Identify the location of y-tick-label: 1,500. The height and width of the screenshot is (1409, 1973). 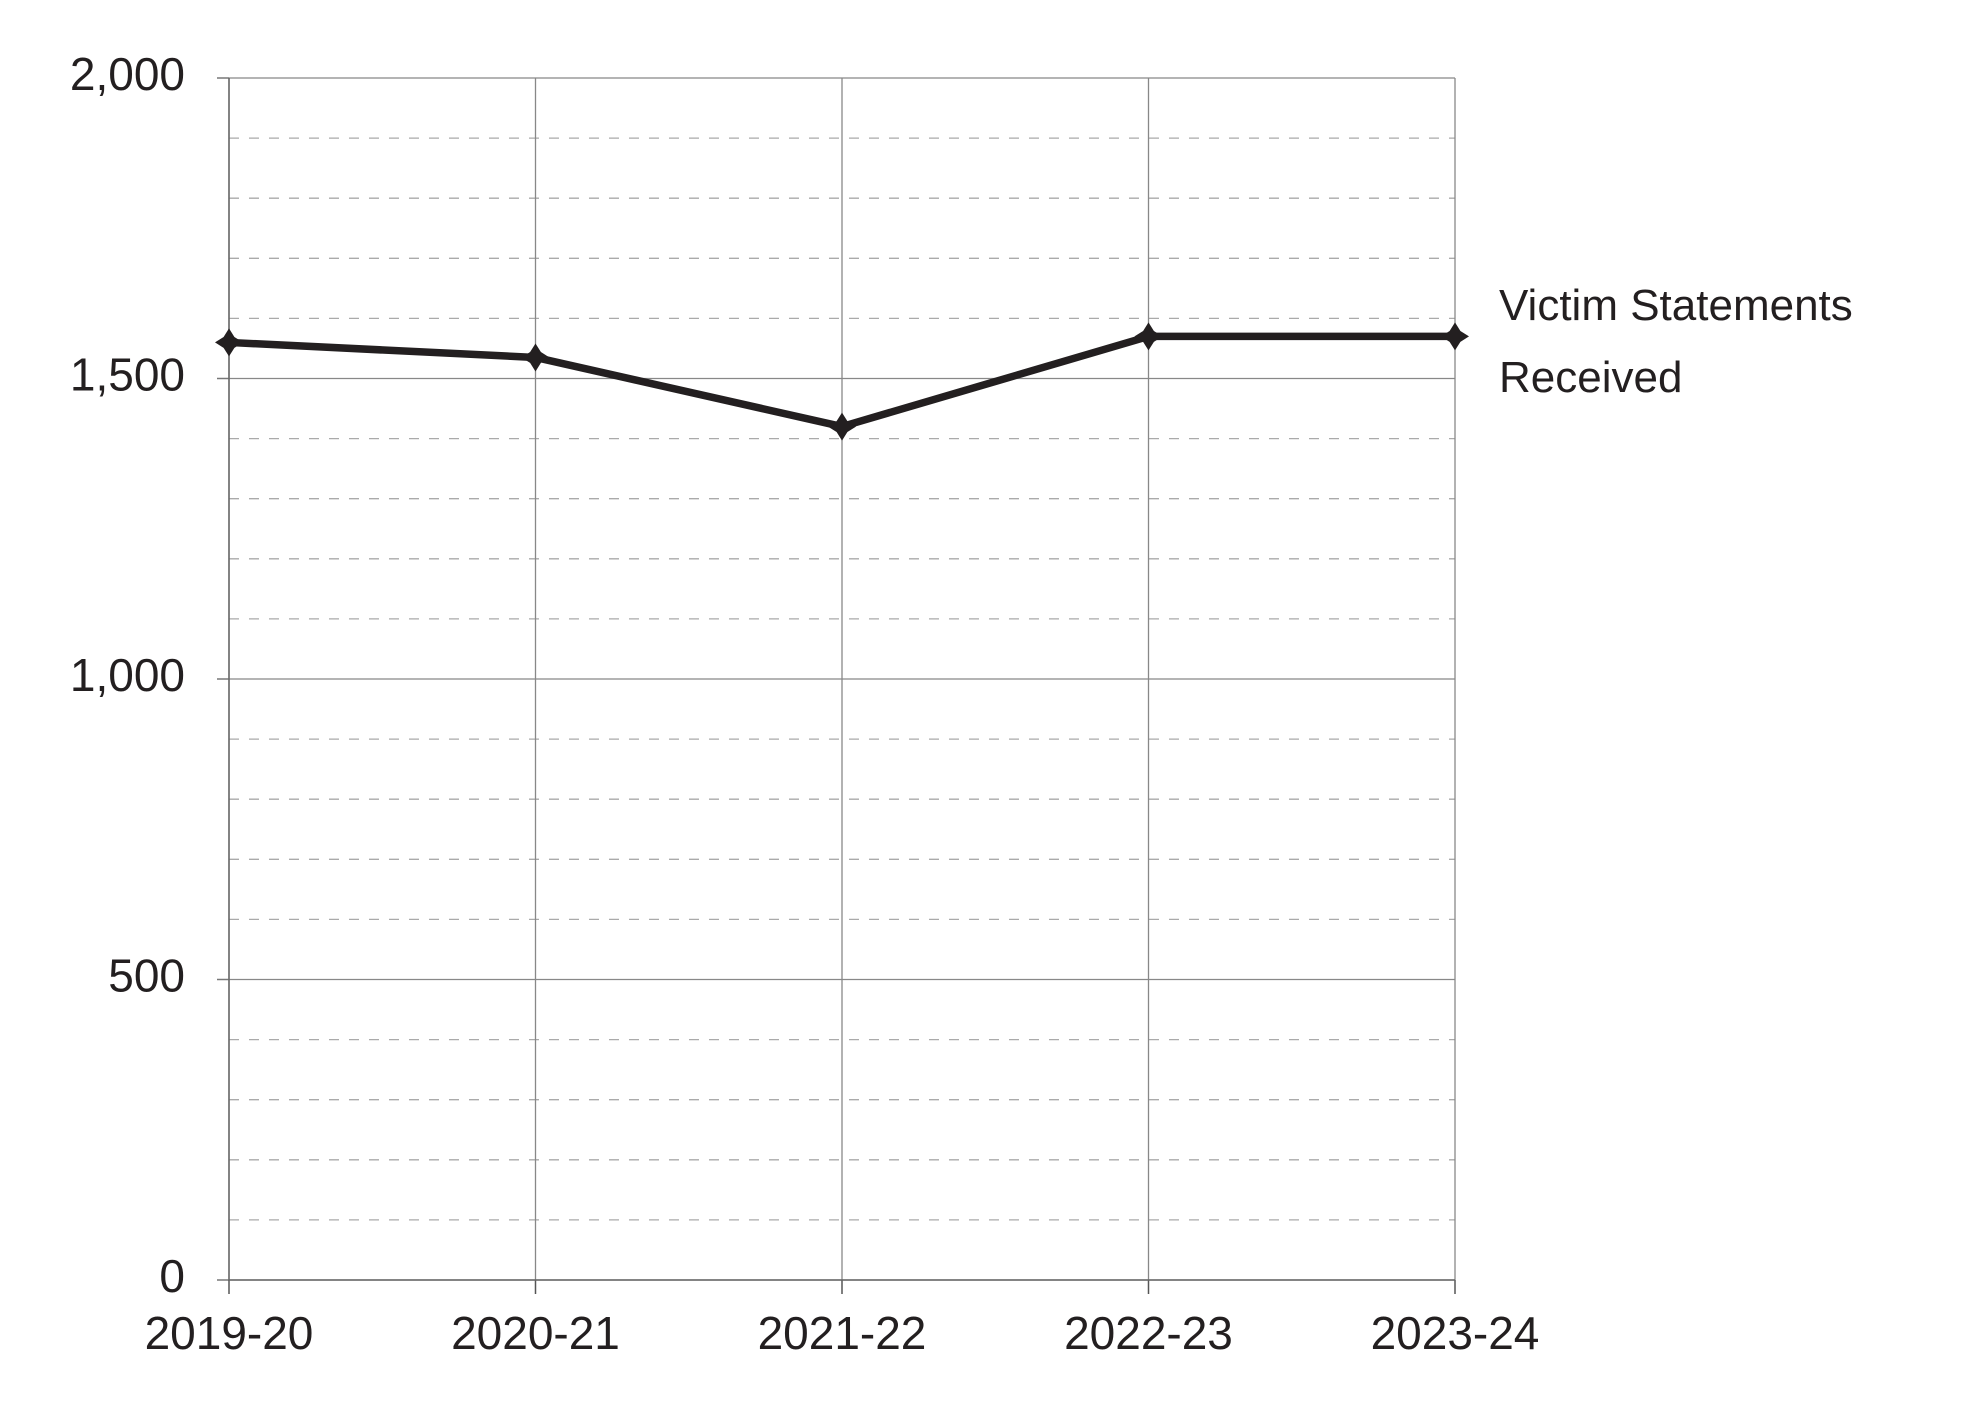
(127, 375).